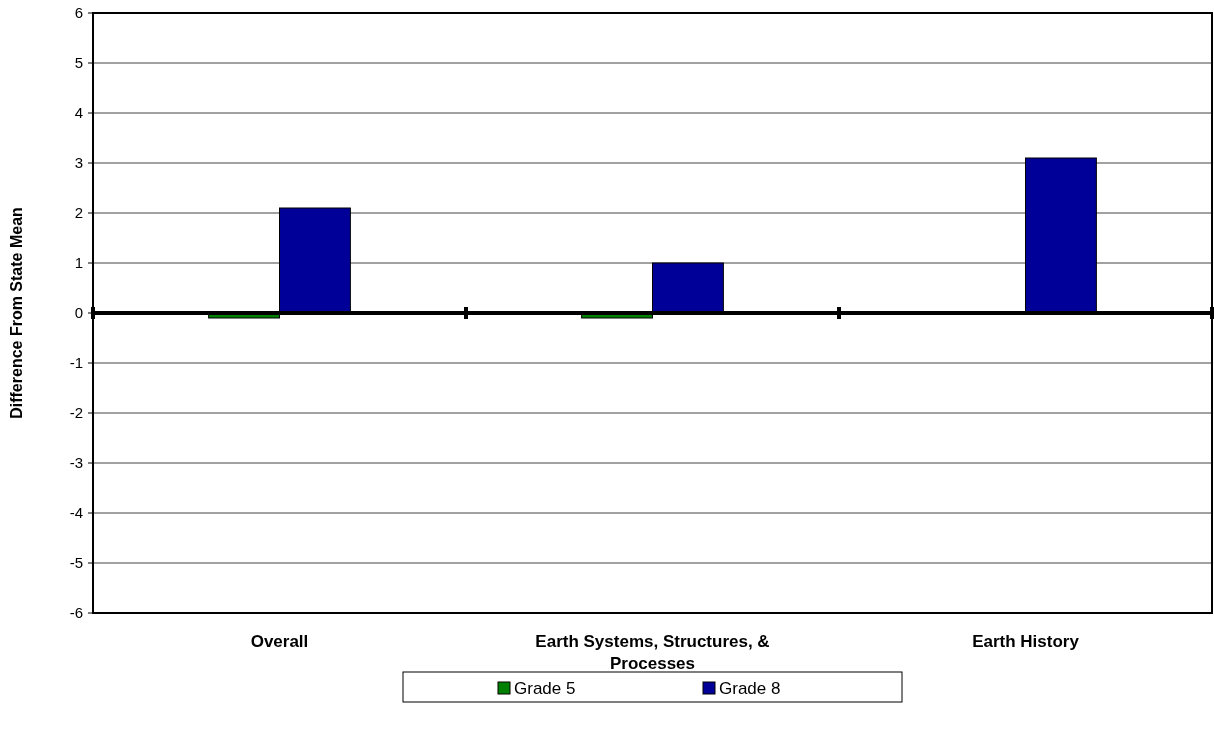  I want to click on y-tick-label: 5, so click(78, 63).